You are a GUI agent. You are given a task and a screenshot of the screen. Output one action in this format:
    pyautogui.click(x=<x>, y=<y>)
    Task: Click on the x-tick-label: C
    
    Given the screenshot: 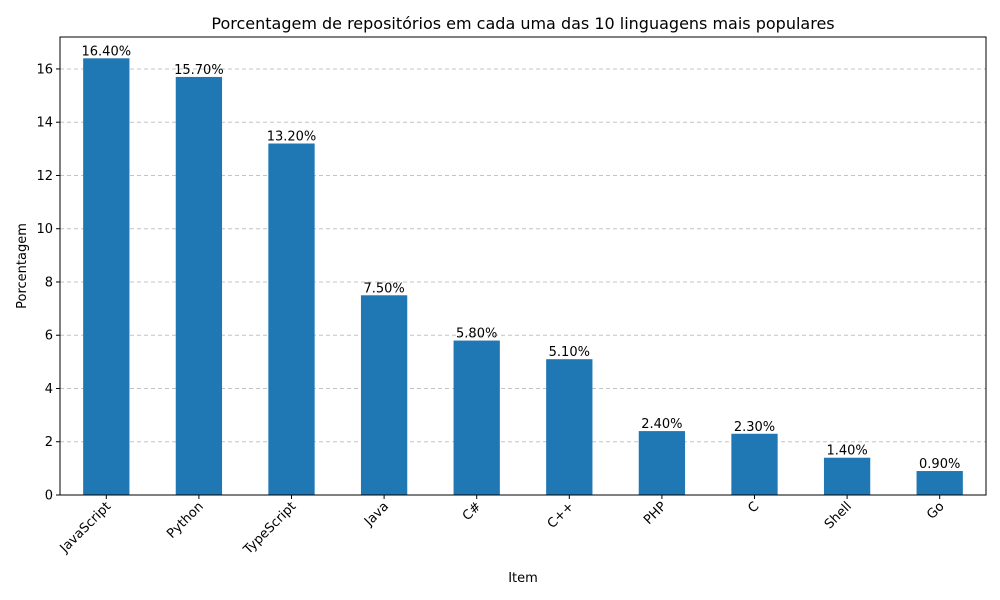 What is the action you would take?
    pyautogui.click(x=753, y=507)
    